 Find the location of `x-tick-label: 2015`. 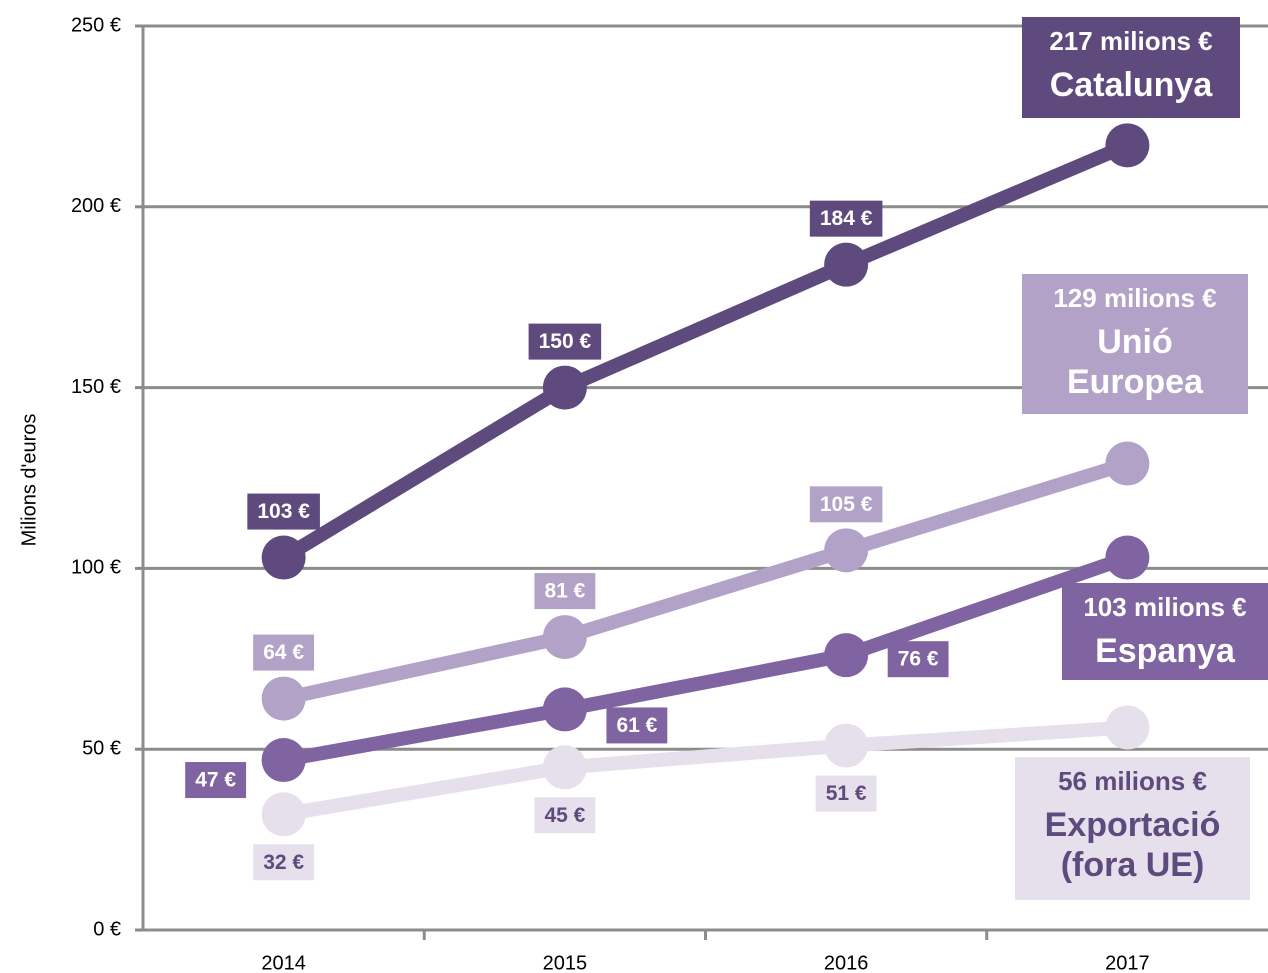

x-tick-label: 2015 is located at coordinates (565, 962).